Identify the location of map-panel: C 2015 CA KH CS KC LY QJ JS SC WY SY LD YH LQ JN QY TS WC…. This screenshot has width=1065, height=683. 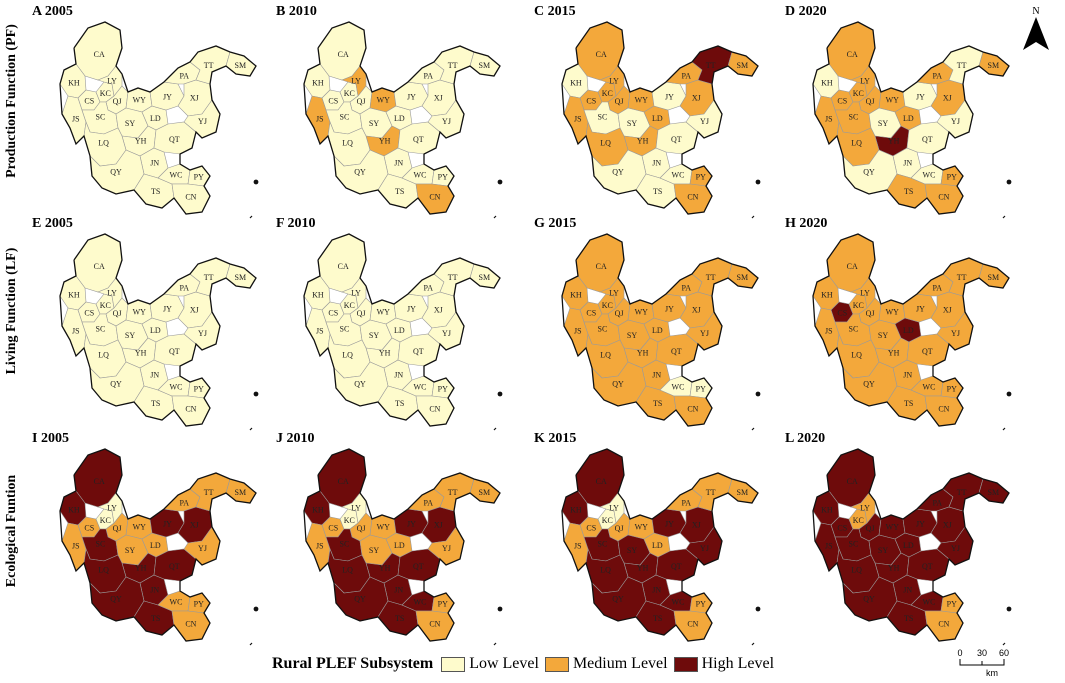
(657, 111).